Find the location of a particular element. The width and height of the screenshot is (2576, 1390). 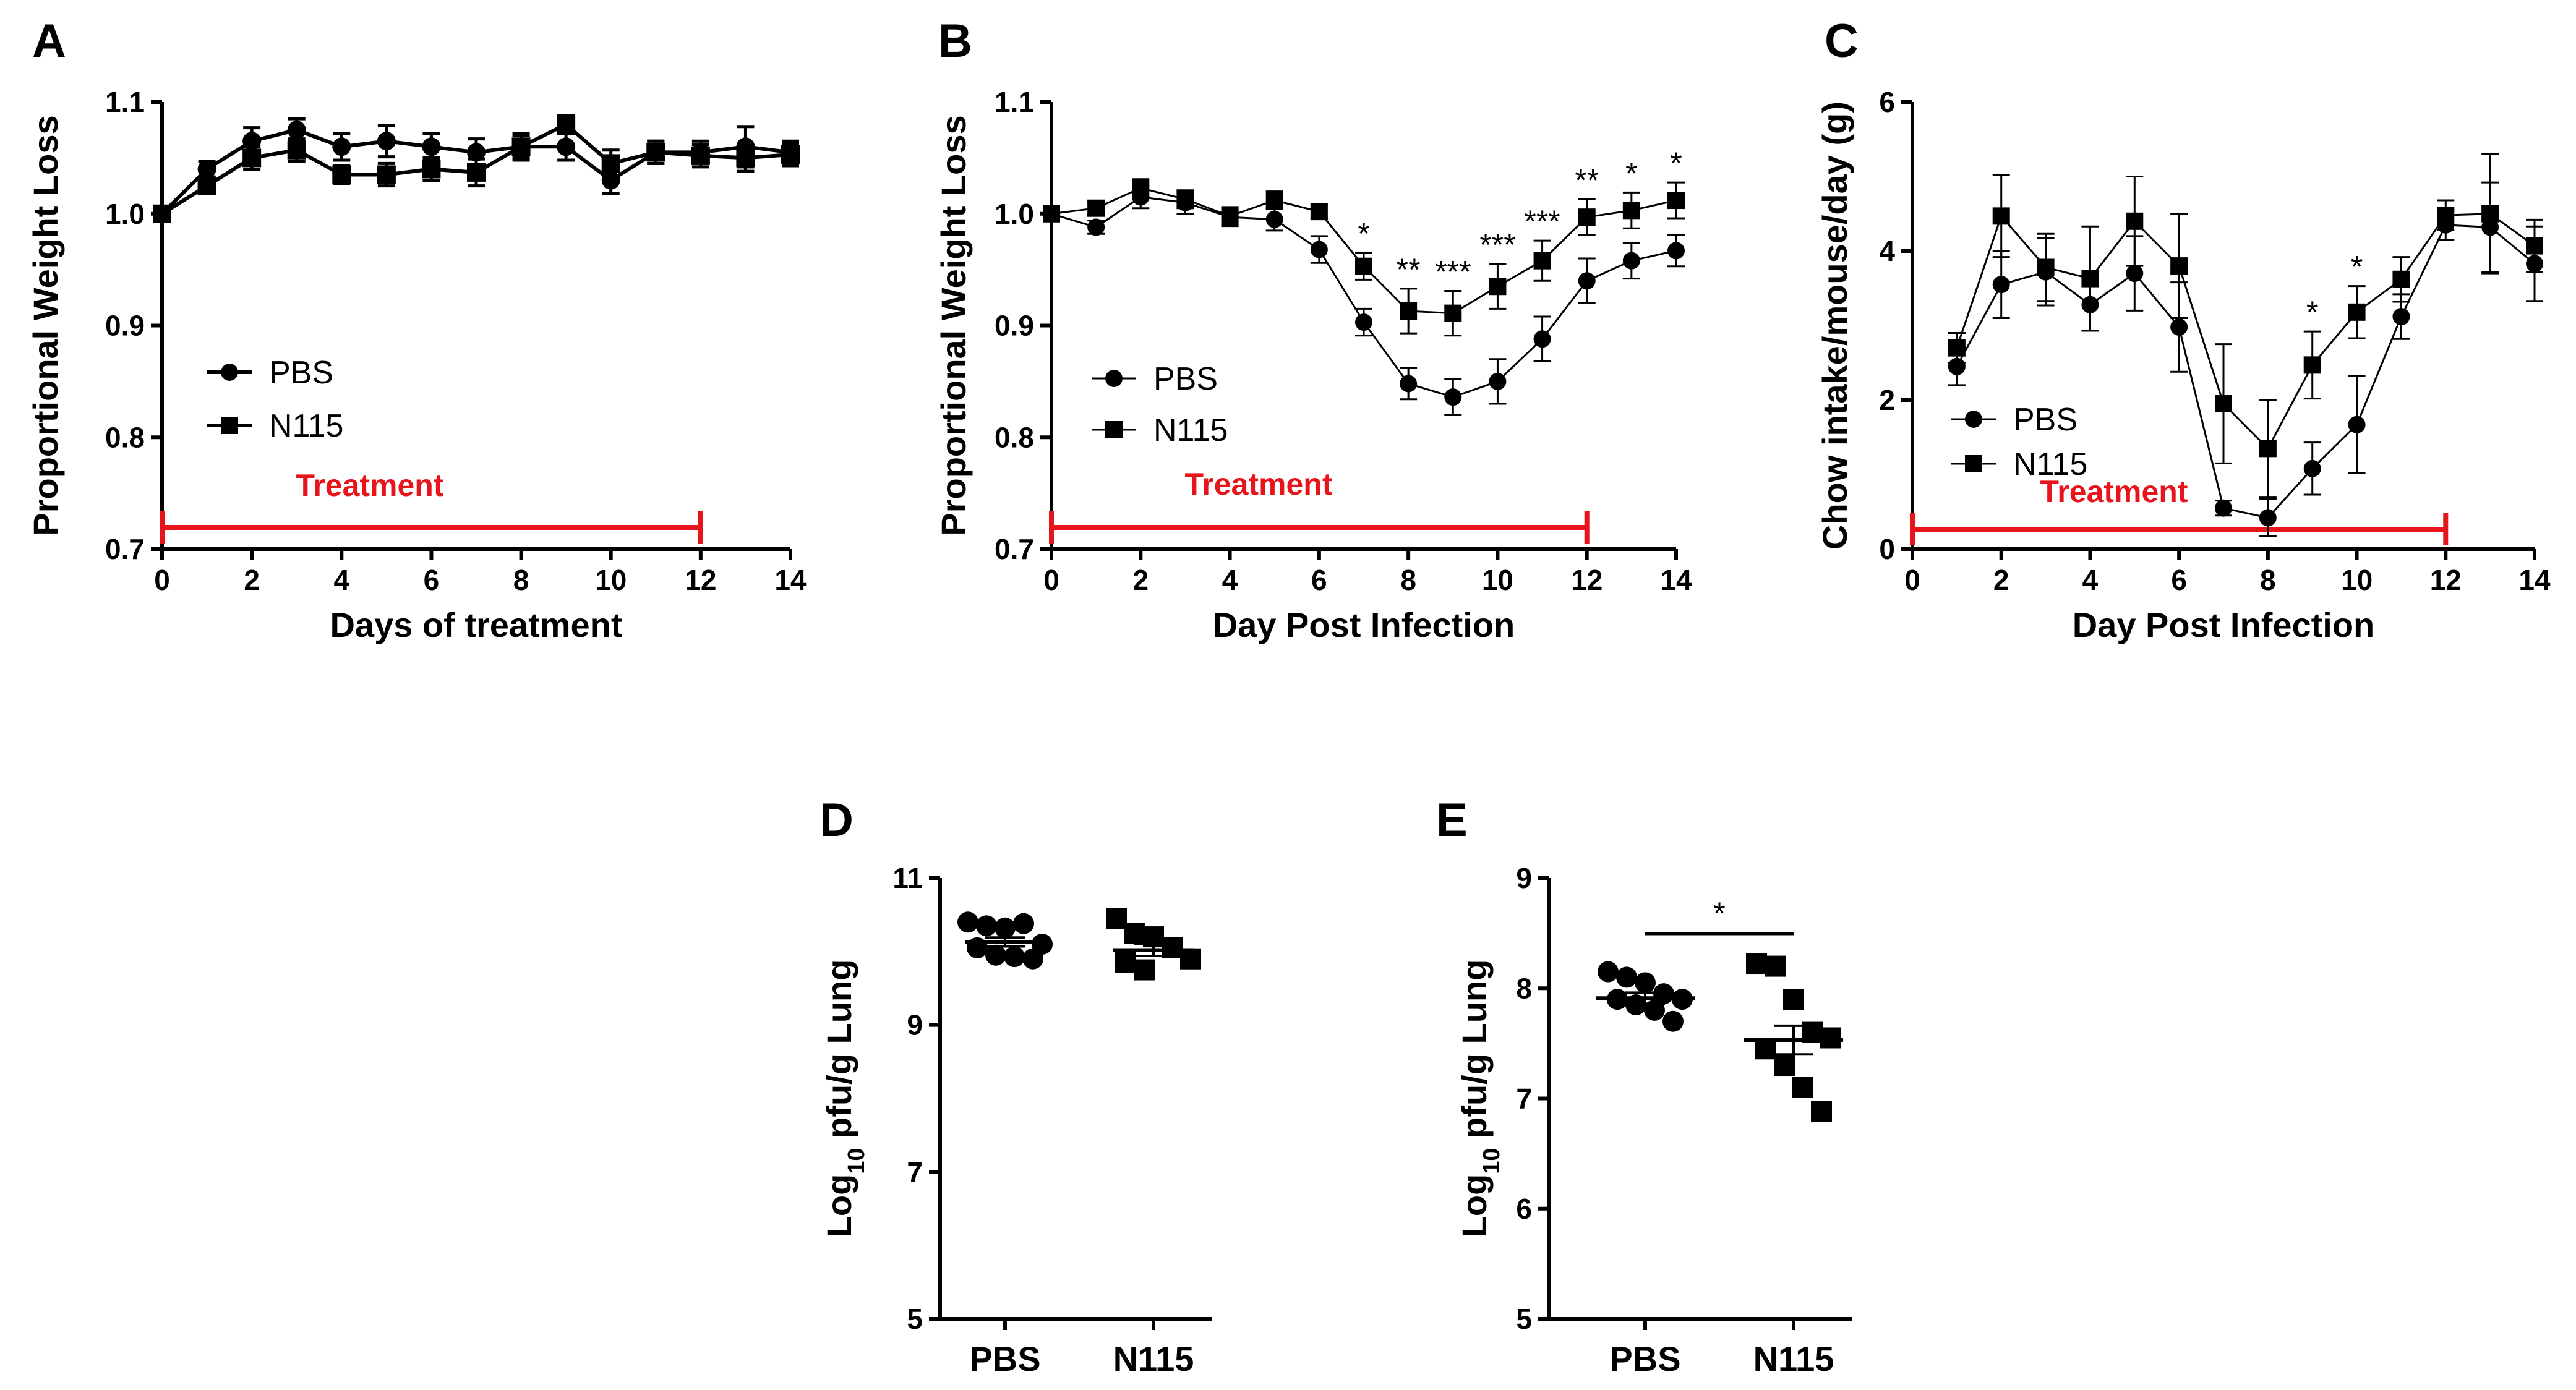

y-tick-label: 0.8 is located at coordinates (125, 437).